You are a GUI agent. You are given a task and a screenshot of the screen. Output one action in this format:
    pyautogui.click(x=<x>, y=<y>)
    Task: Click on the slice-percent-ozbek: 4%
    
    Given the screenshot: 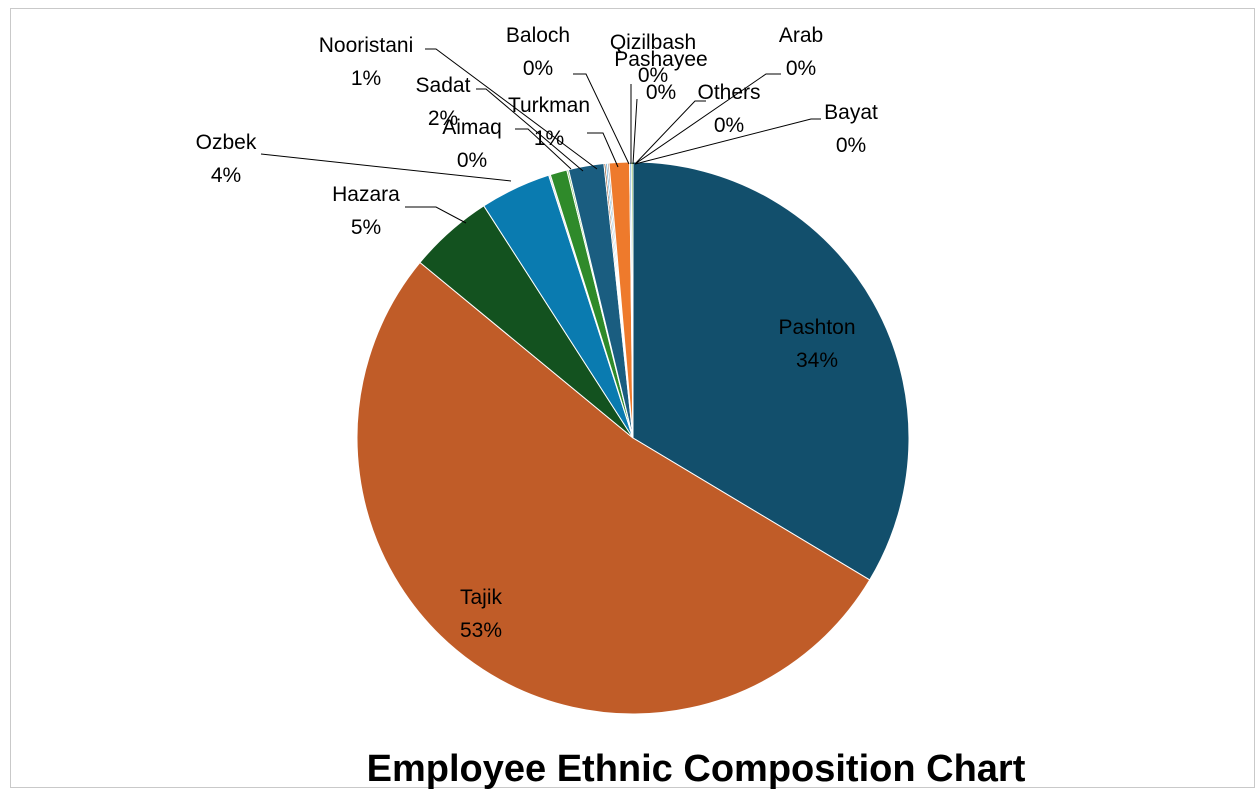 What is the action you would take?
    pyautogui.click(x=226, y=175)
    